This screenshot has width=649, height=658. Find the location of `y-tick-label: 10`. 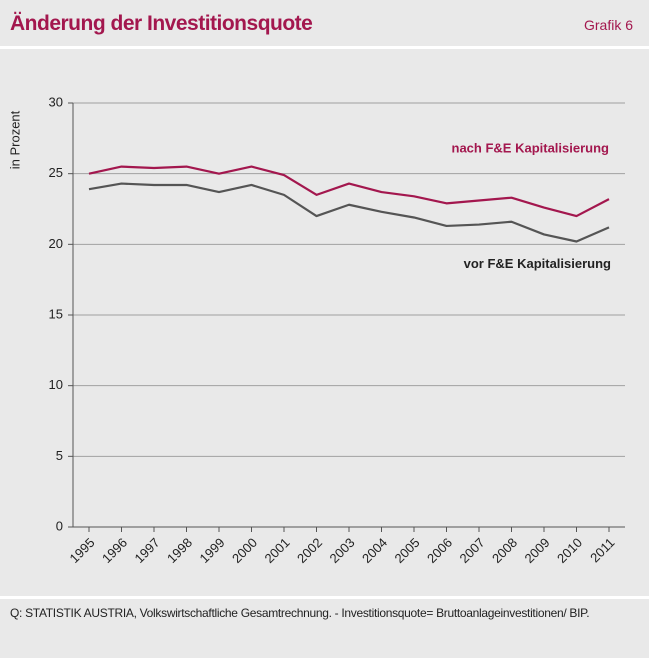

y-tick-label: 10 is located at coordinates (56, 384).